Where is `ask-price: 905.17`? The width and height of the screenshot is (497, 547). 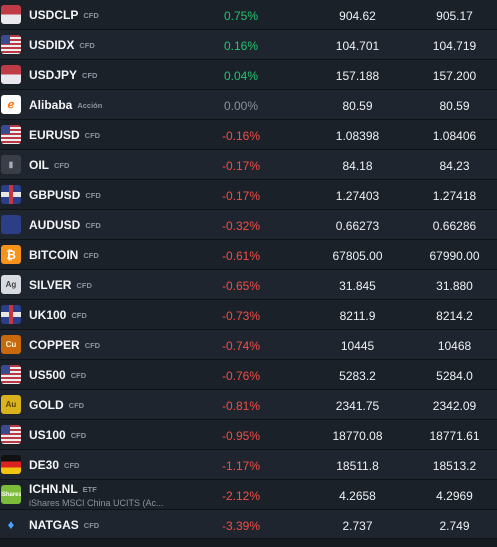
ask-price: 905.17 is located at coordinates (454, 16).